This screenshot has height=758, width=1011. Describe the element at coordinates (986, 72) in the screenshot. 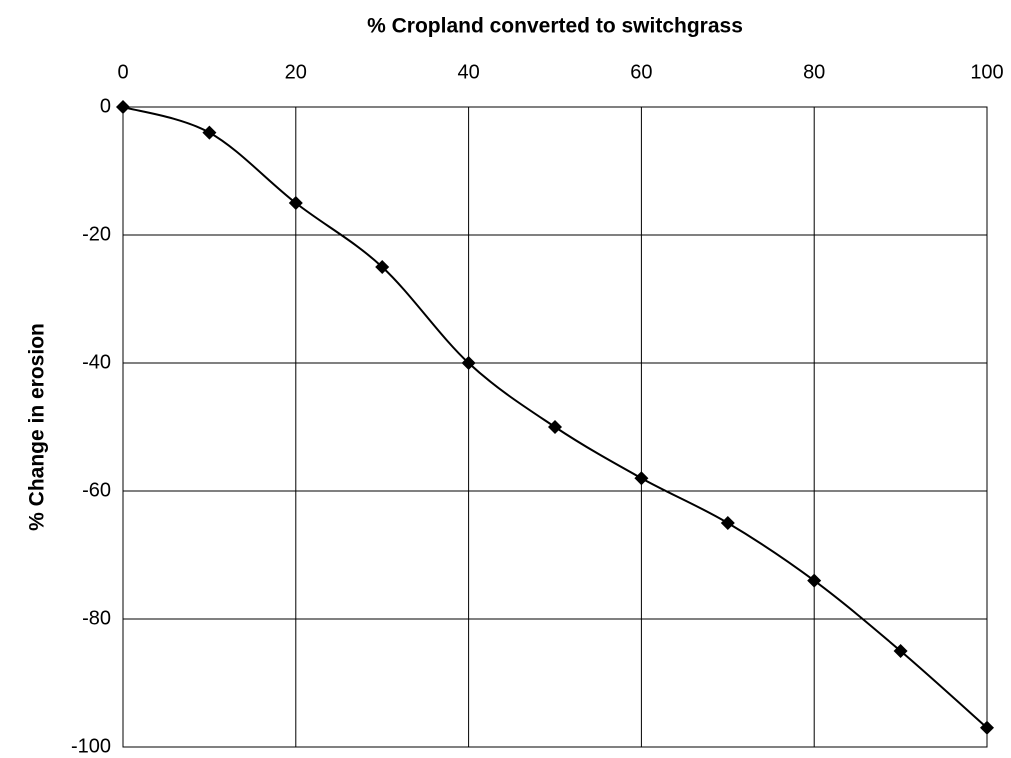

I see `x-tick-label: 100` at that location.